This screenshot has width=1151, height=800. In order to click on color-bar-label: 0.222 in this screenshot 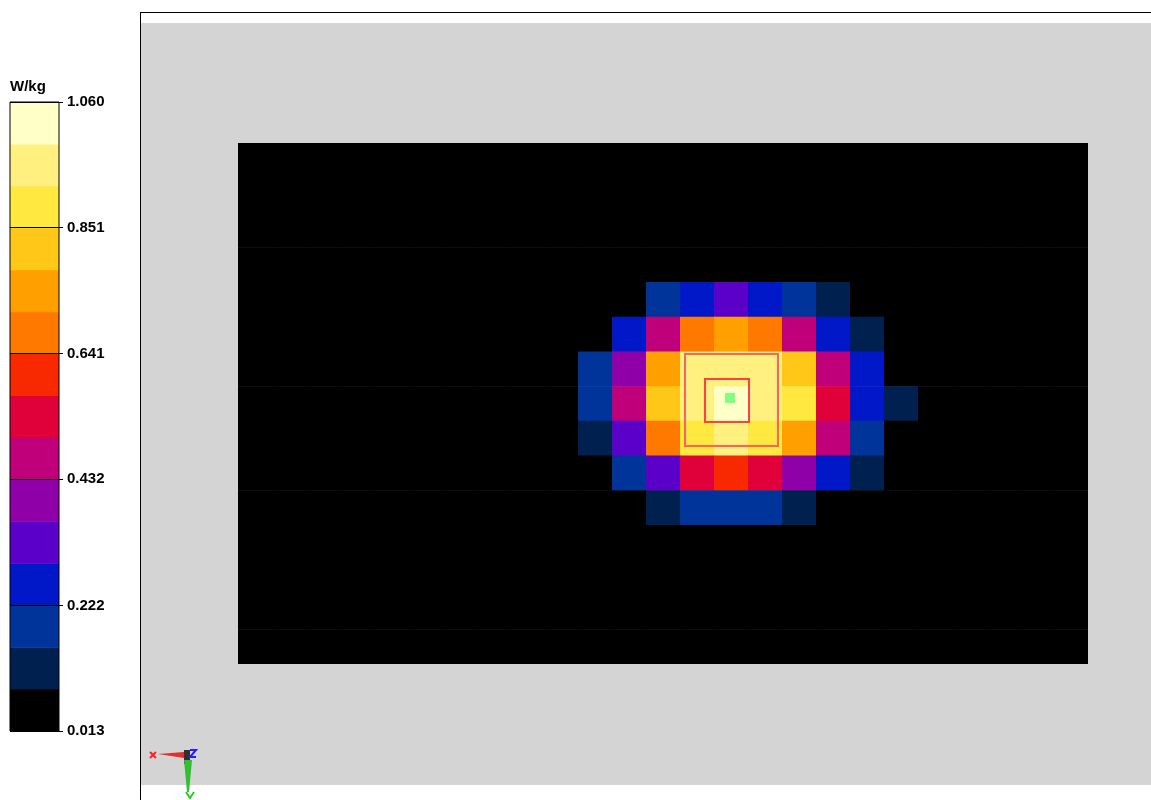, I will do `click(86, 604)`.